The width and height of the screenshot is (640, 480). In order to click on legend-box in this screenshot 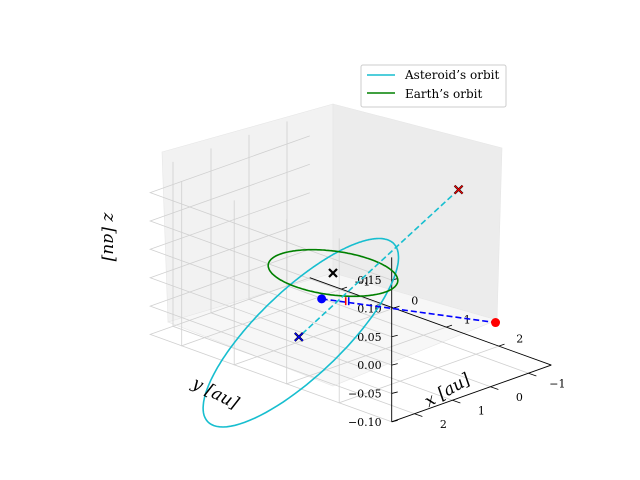, I will do `click(433, 86)`.